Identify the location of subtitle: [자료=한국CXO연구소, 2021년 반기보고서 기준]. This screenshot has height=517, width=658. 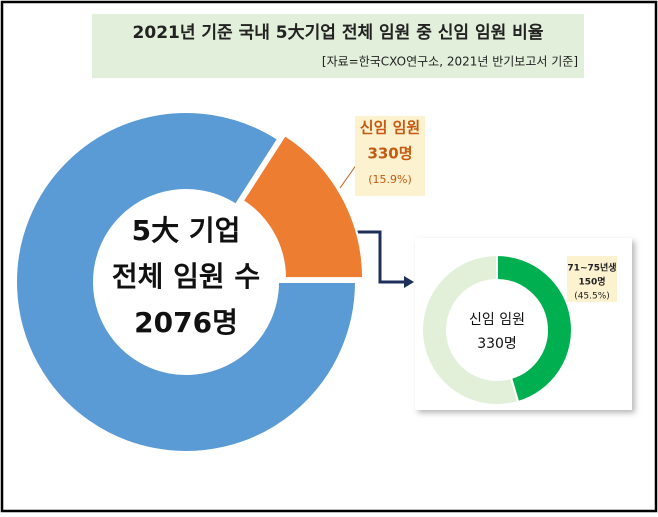
(450, 62).